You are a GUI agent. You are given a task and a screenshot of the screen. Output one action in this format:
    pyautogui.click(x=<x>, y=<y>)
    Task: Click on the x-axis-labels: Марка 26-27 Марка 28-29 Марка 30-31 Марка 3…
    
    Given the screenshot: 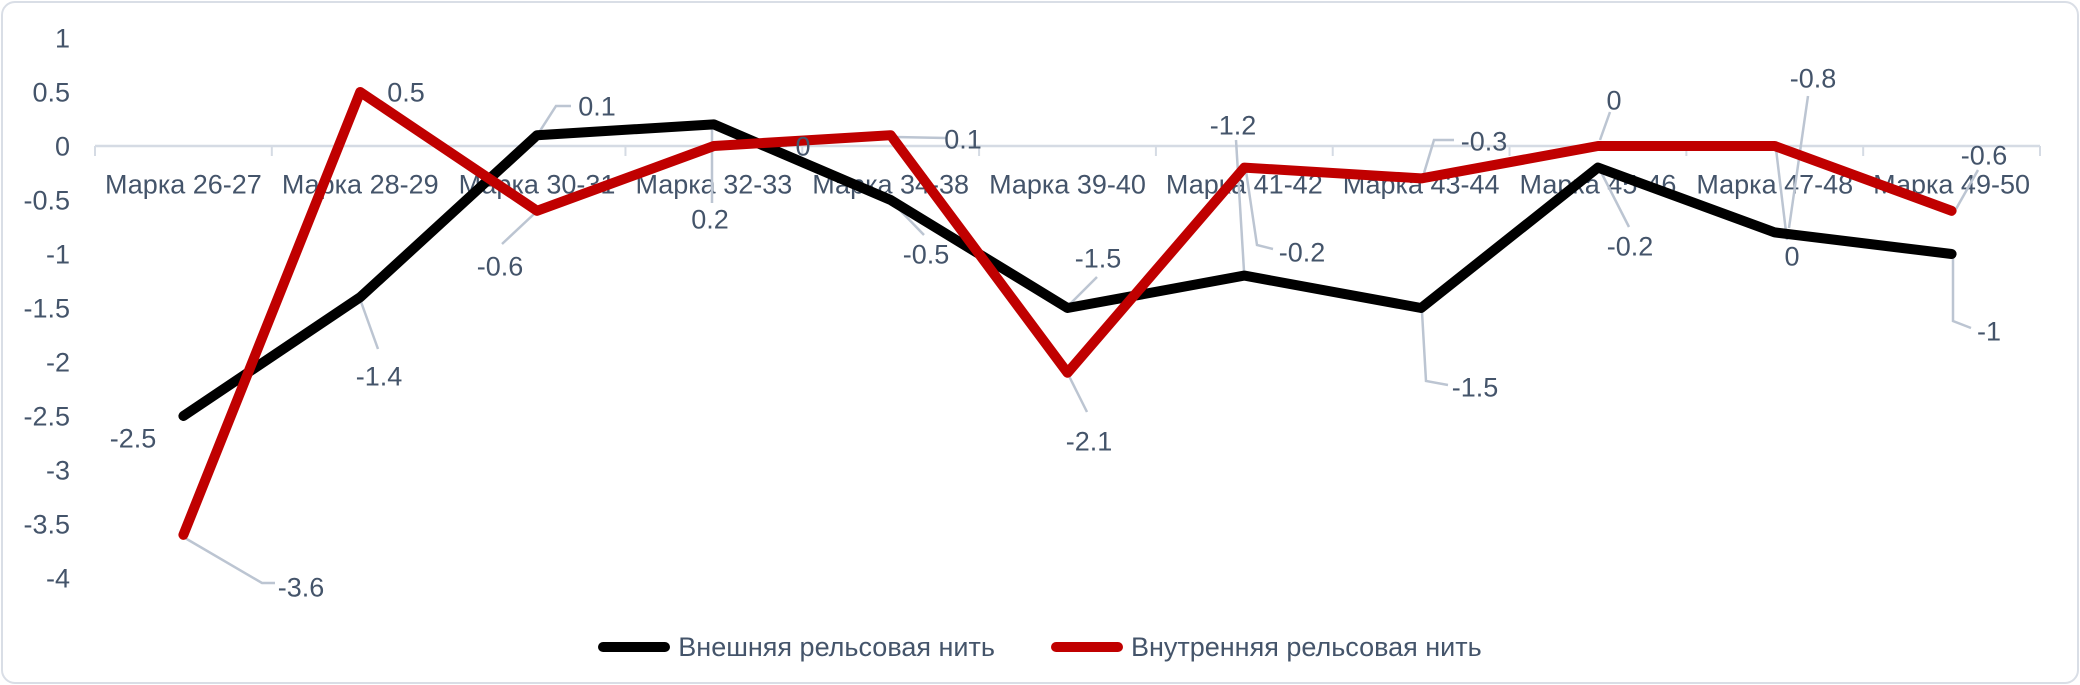 What is the action you would take?
    pyautogui.click(x=1067, y=184)
    